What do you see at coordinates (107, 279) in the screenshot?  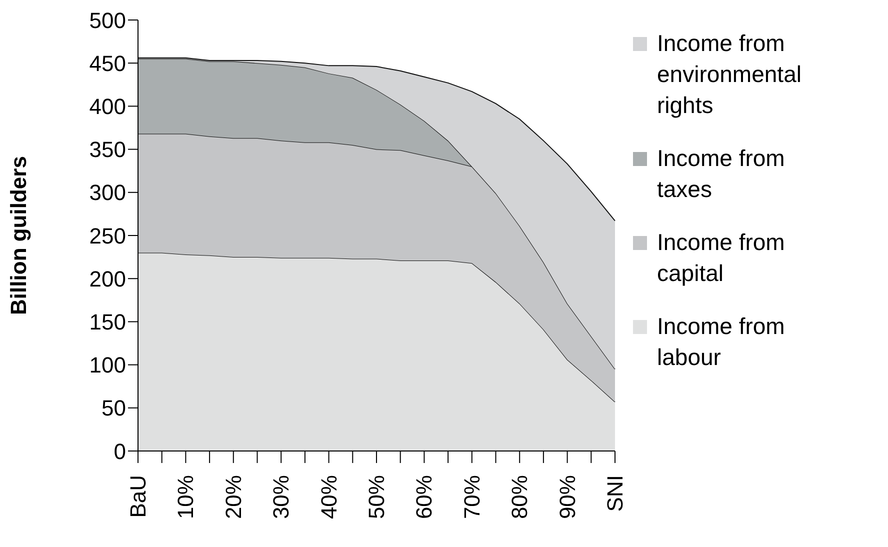 I see `y-tick-label: 200` at bounding box center [107, 279].